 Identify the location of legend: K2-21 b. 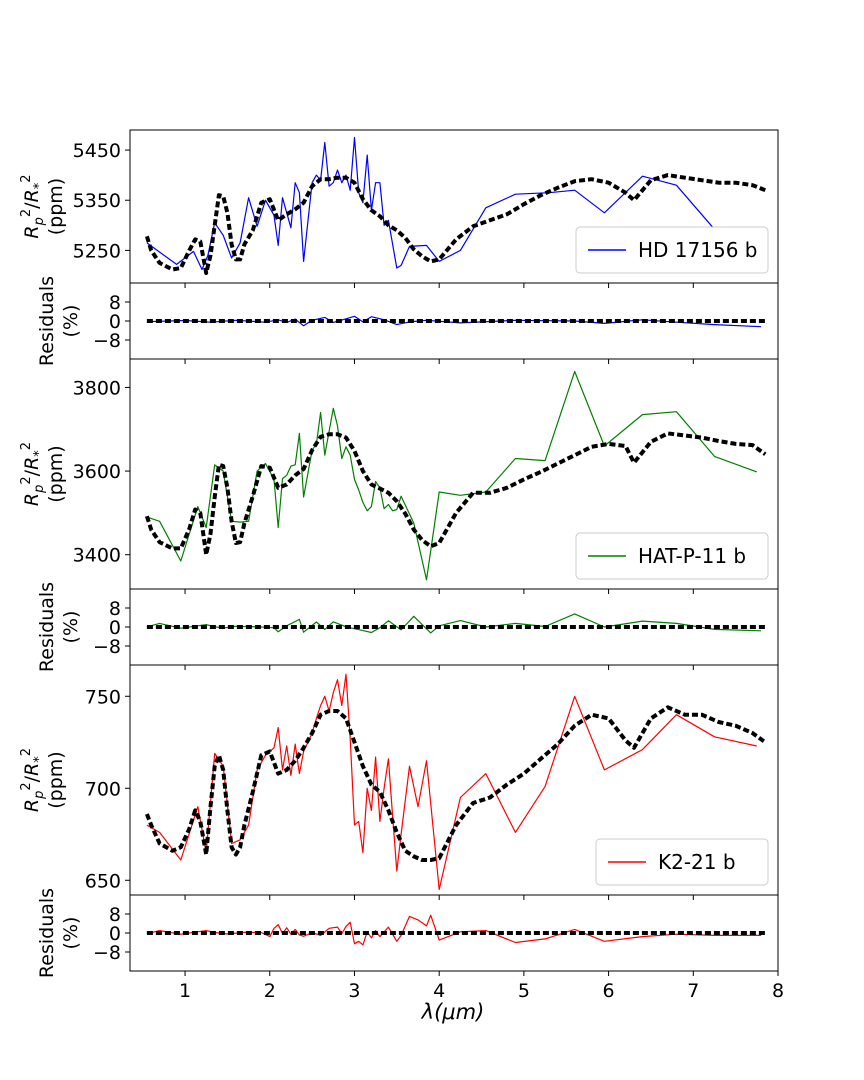
(682, 862).